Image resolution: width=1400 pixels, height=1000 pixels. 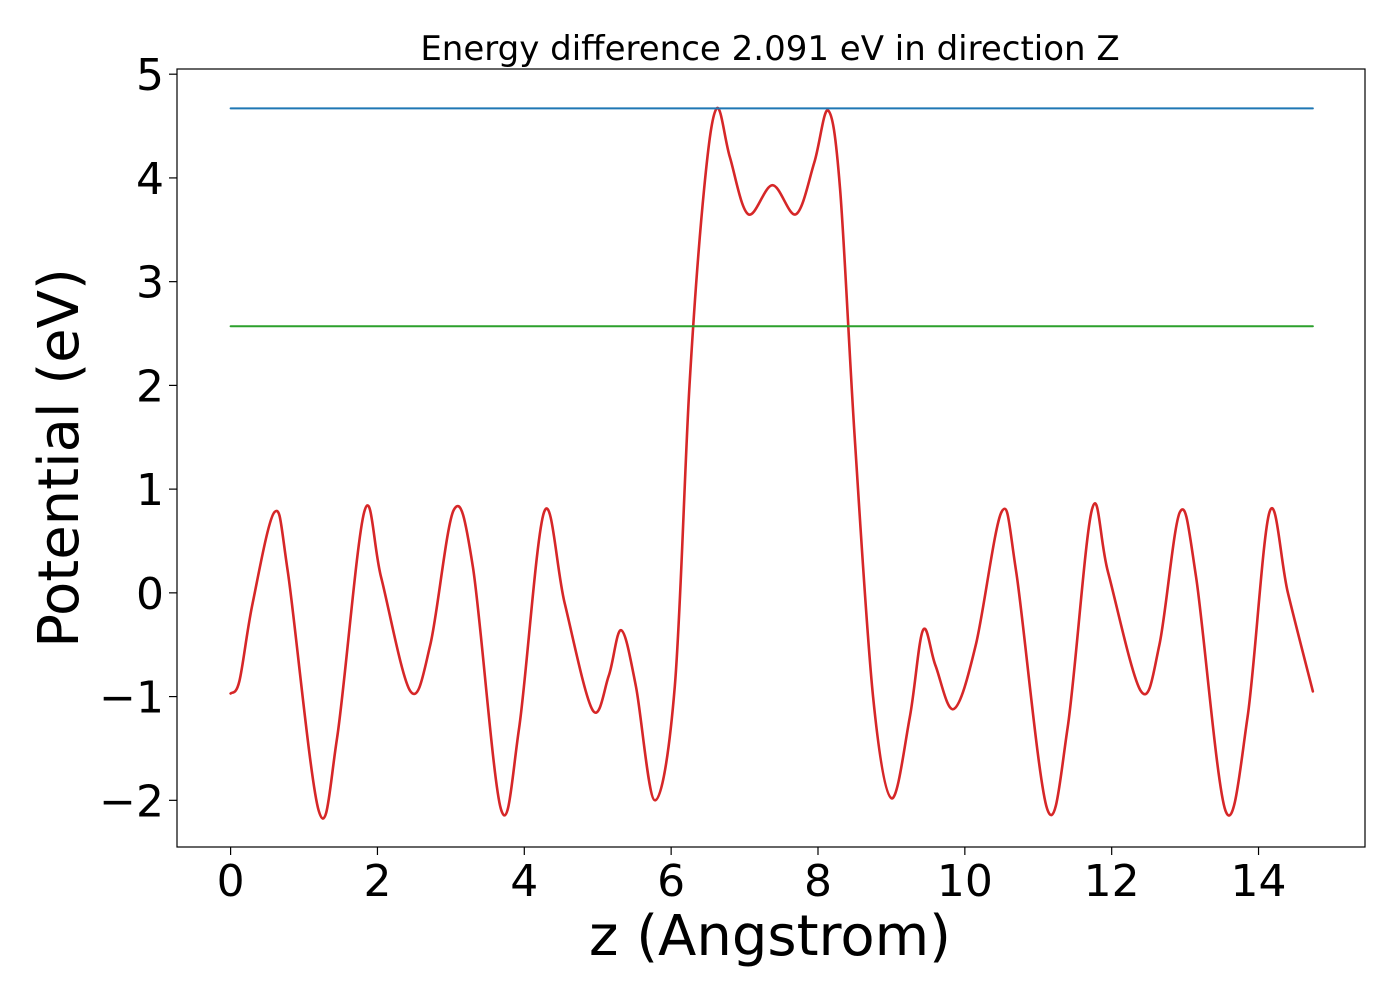 I want to click on x-tick-label: 6, so click(x=671, y=881).